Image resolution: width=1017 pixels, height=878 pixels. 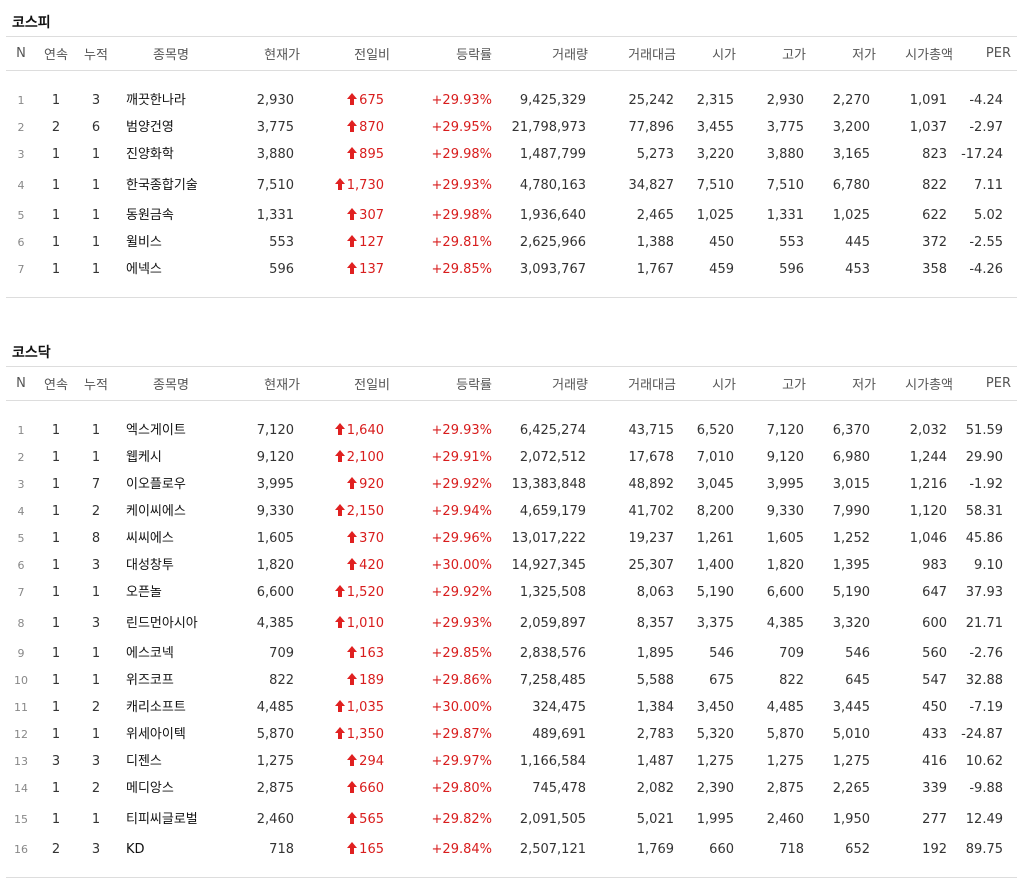 I want to click on price-change-value: 1,730, so click(x=365, y=185).